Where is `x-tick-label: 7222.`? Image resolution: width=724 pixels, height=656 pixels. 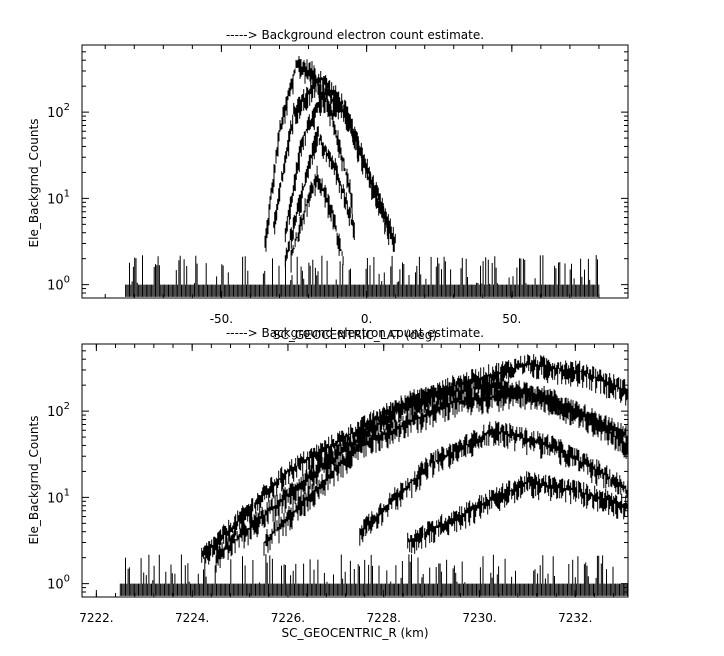 x-tick-label: 7222. is located at coordinates (96, 618).